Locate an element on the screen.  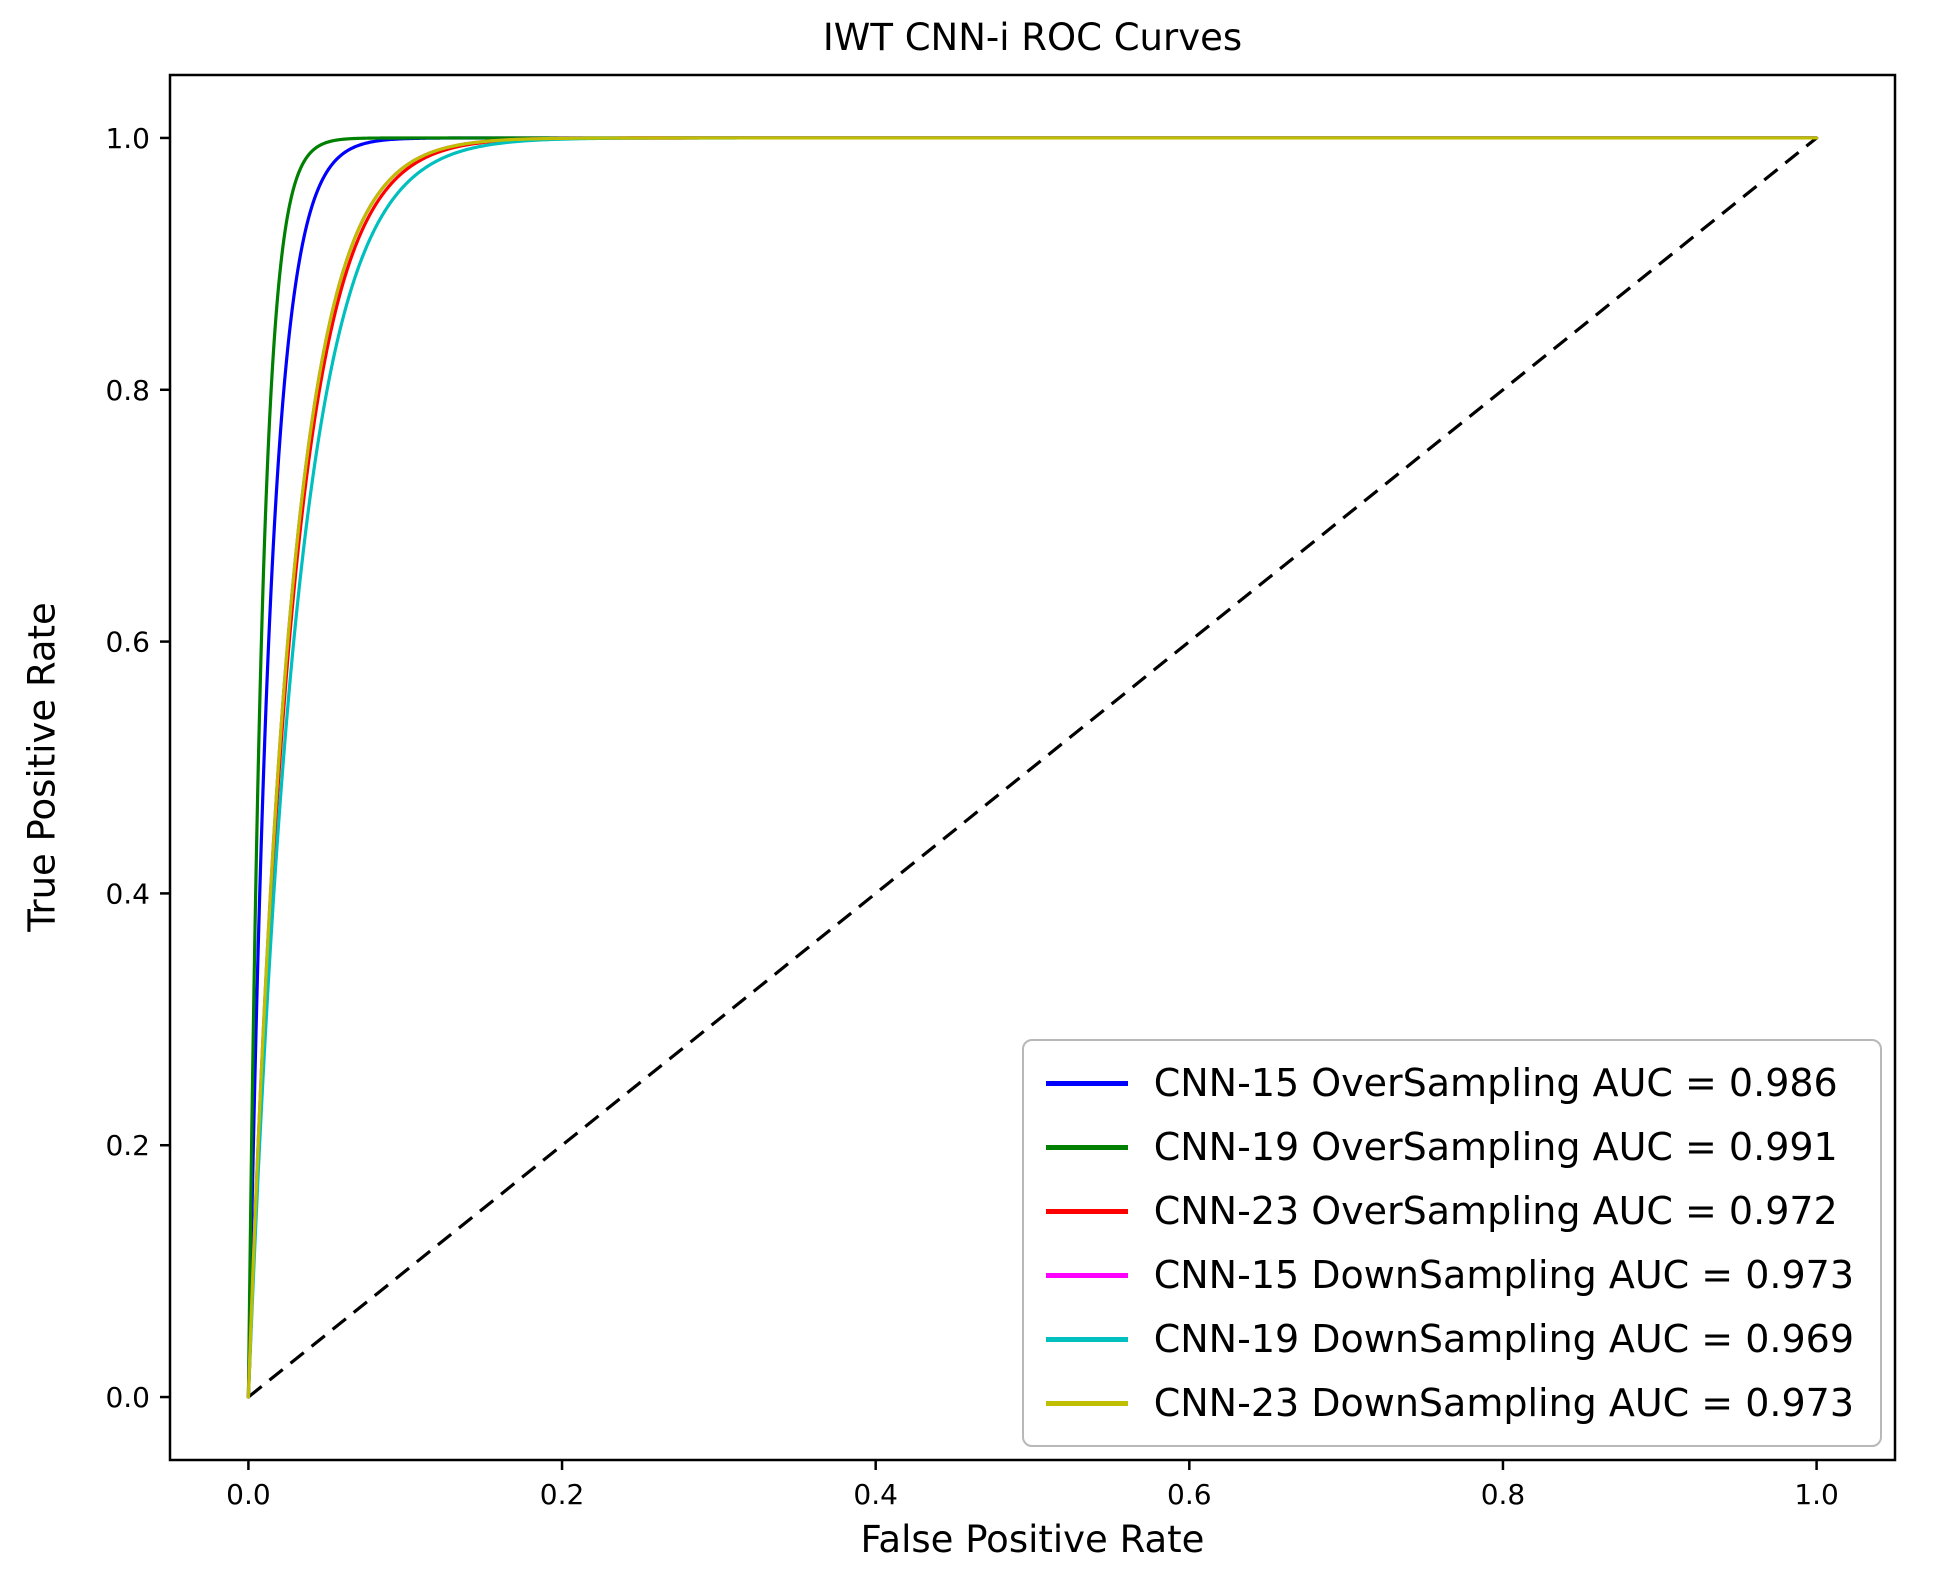
legend-item-cnn-19-downsampling: CNN-19 DownSampling AUC = 0.969 is located at coordinates (1449, 1339).